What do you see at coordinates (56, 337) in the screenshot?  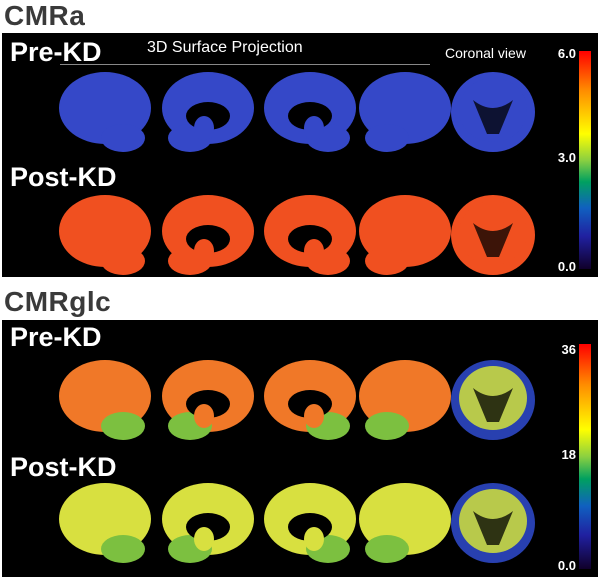 I see `row-label-pre-kd-cmrglc: Pre-KD` at bounding box center [56, 337].